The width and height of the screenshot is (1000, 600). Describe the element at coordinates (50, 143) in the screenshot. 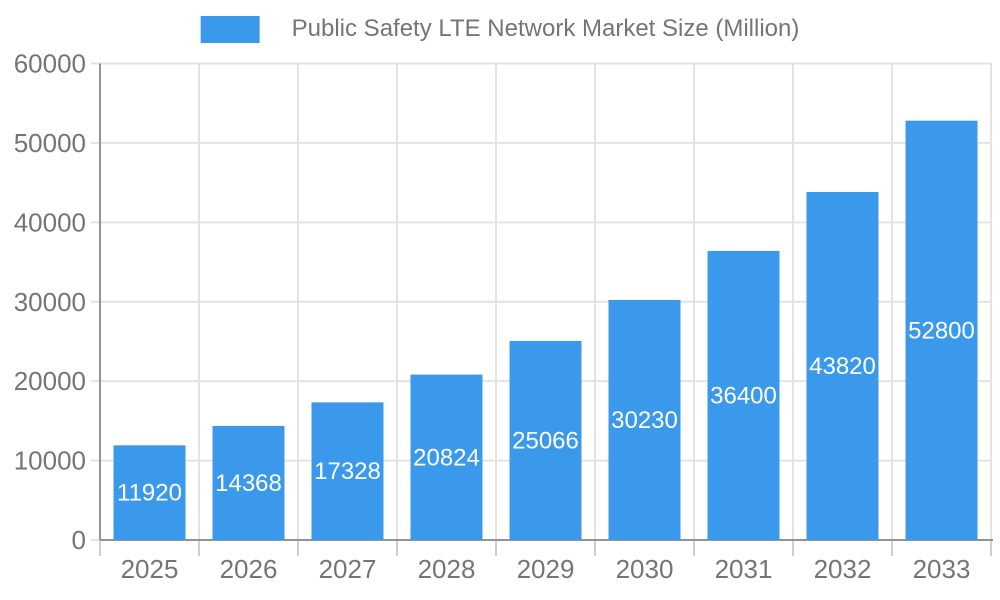

I see `y-axis-tick-label: 50000` at that location.